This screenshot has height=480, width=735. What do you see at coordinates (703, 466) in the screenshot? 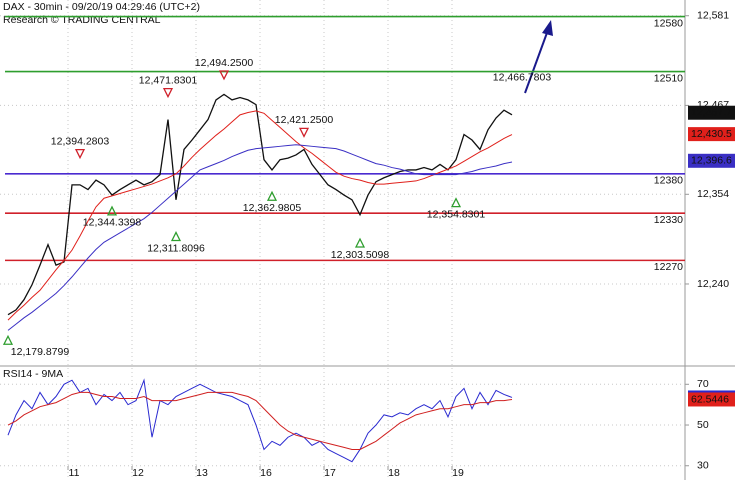
I see `y-tick-label: 30` at bounding box center [703, 466].